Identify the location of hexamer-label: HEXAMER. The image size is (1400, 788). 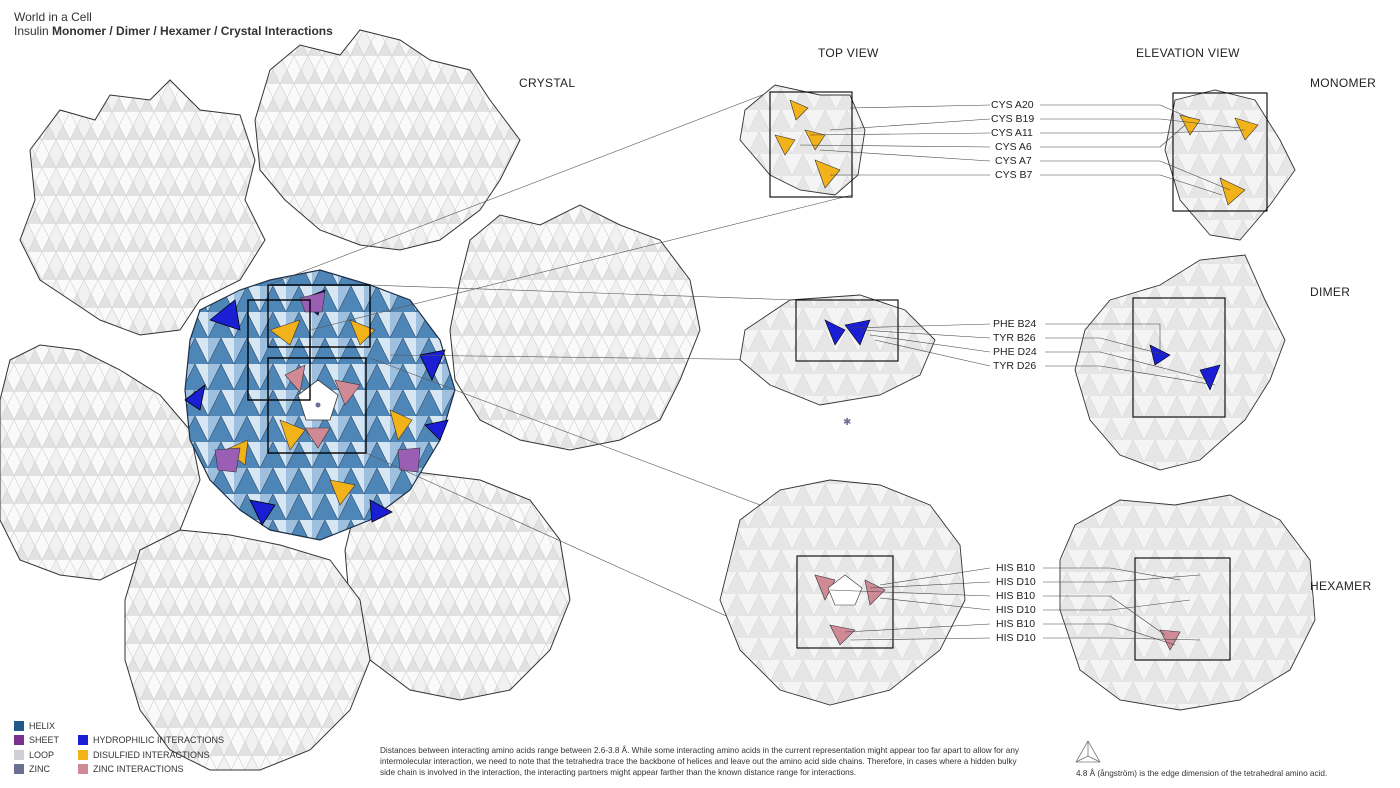
(1341, 586).